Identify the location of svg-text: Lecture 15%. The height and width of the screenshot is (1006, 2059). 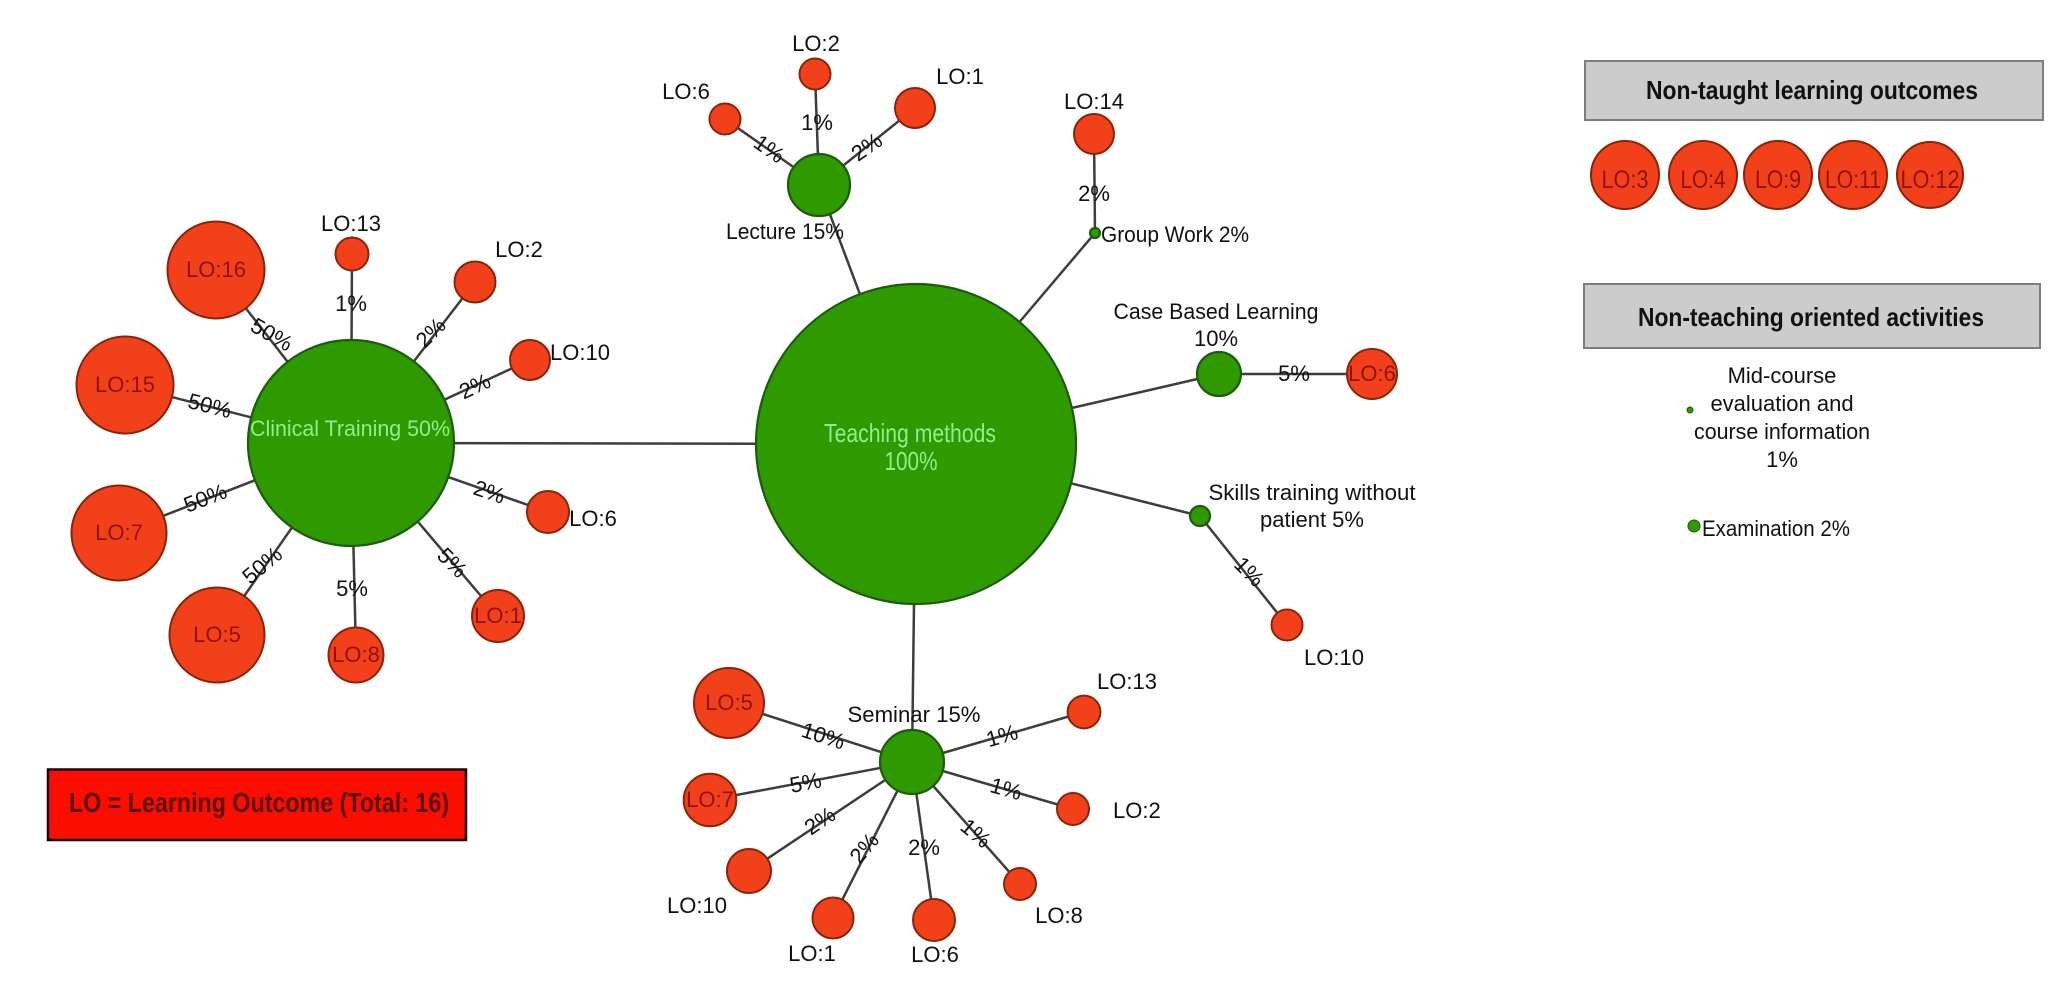
(785, 231).